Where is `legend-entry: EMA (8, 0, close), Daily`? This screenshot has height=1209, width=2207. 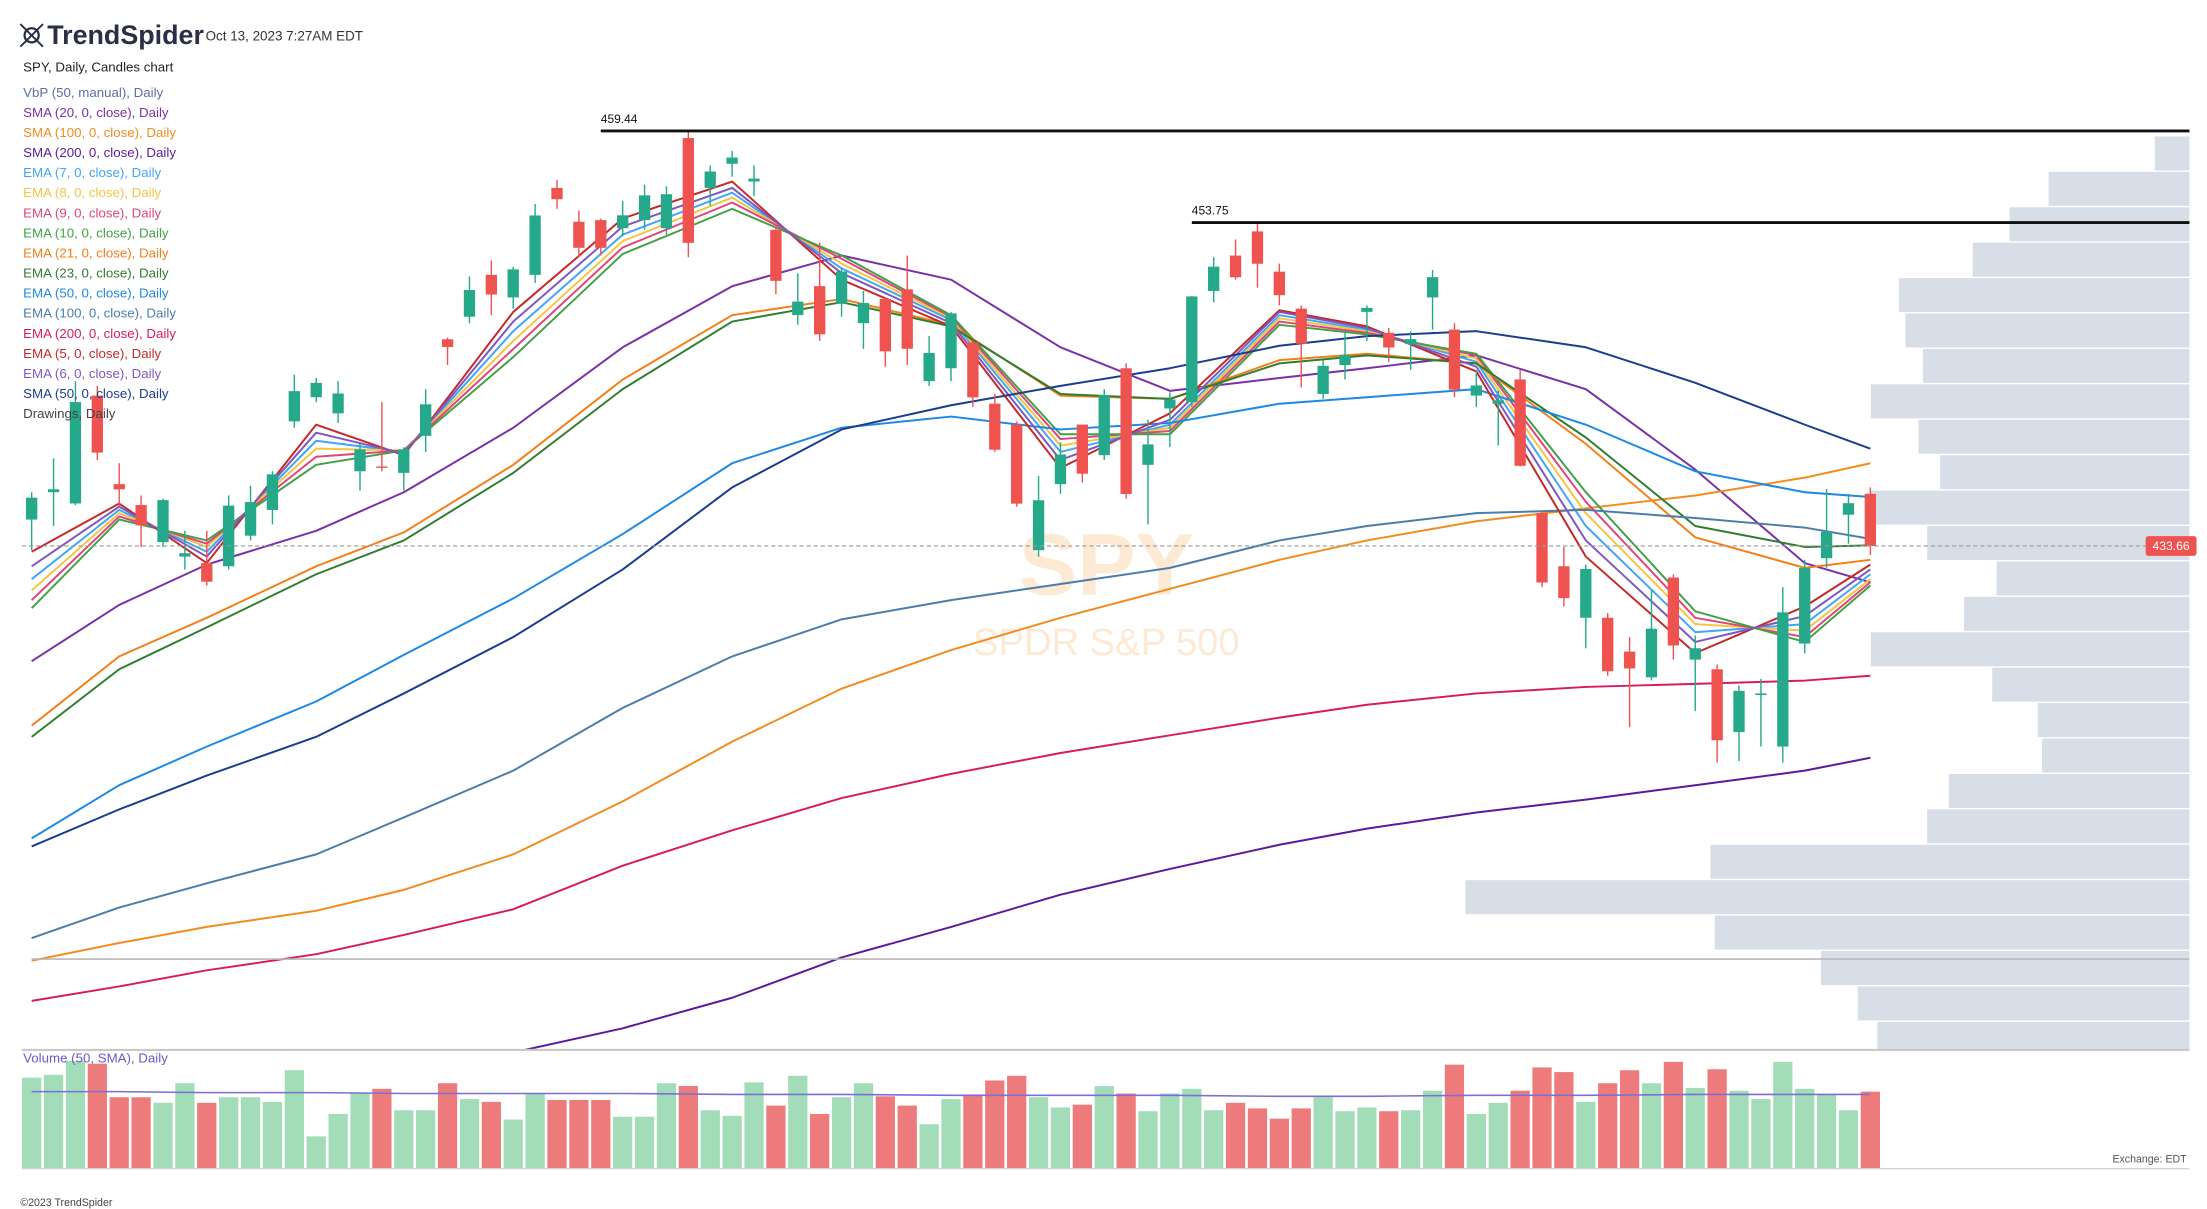
legend-entry: EMA (8, 0, close), Daily is located at coordinates (92, 192).